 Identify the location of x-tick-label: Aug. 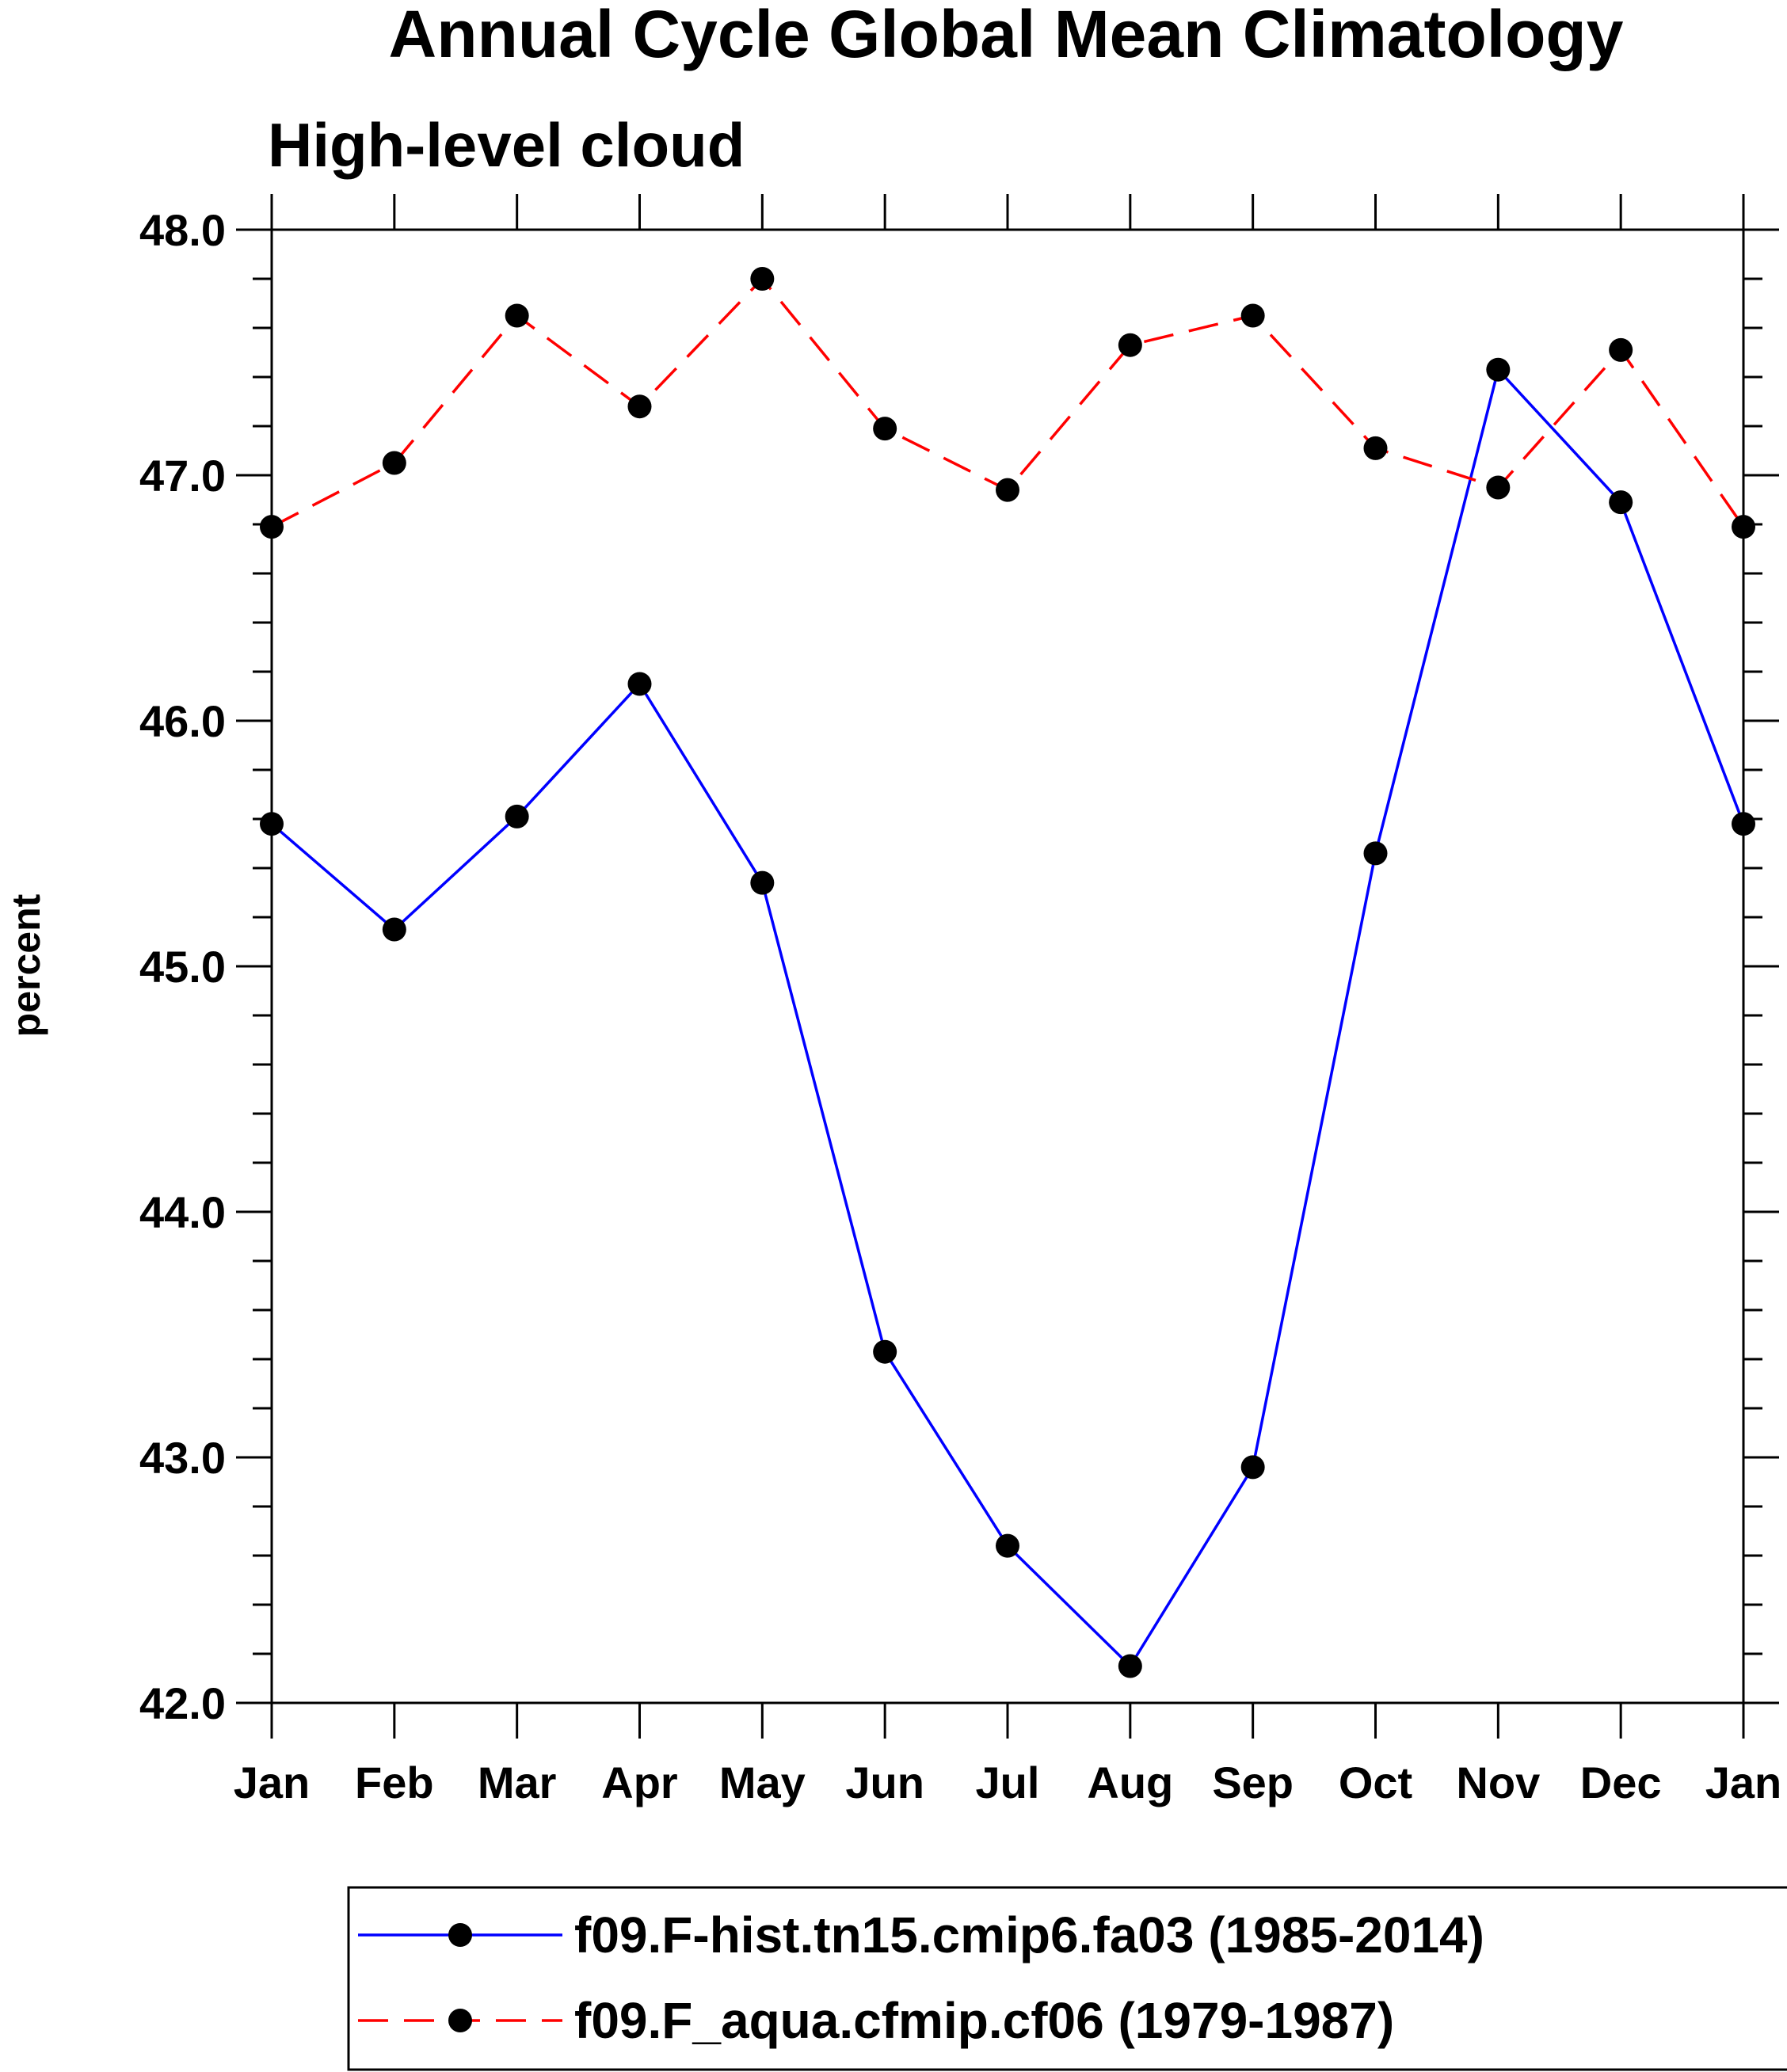
(1130, 1782).